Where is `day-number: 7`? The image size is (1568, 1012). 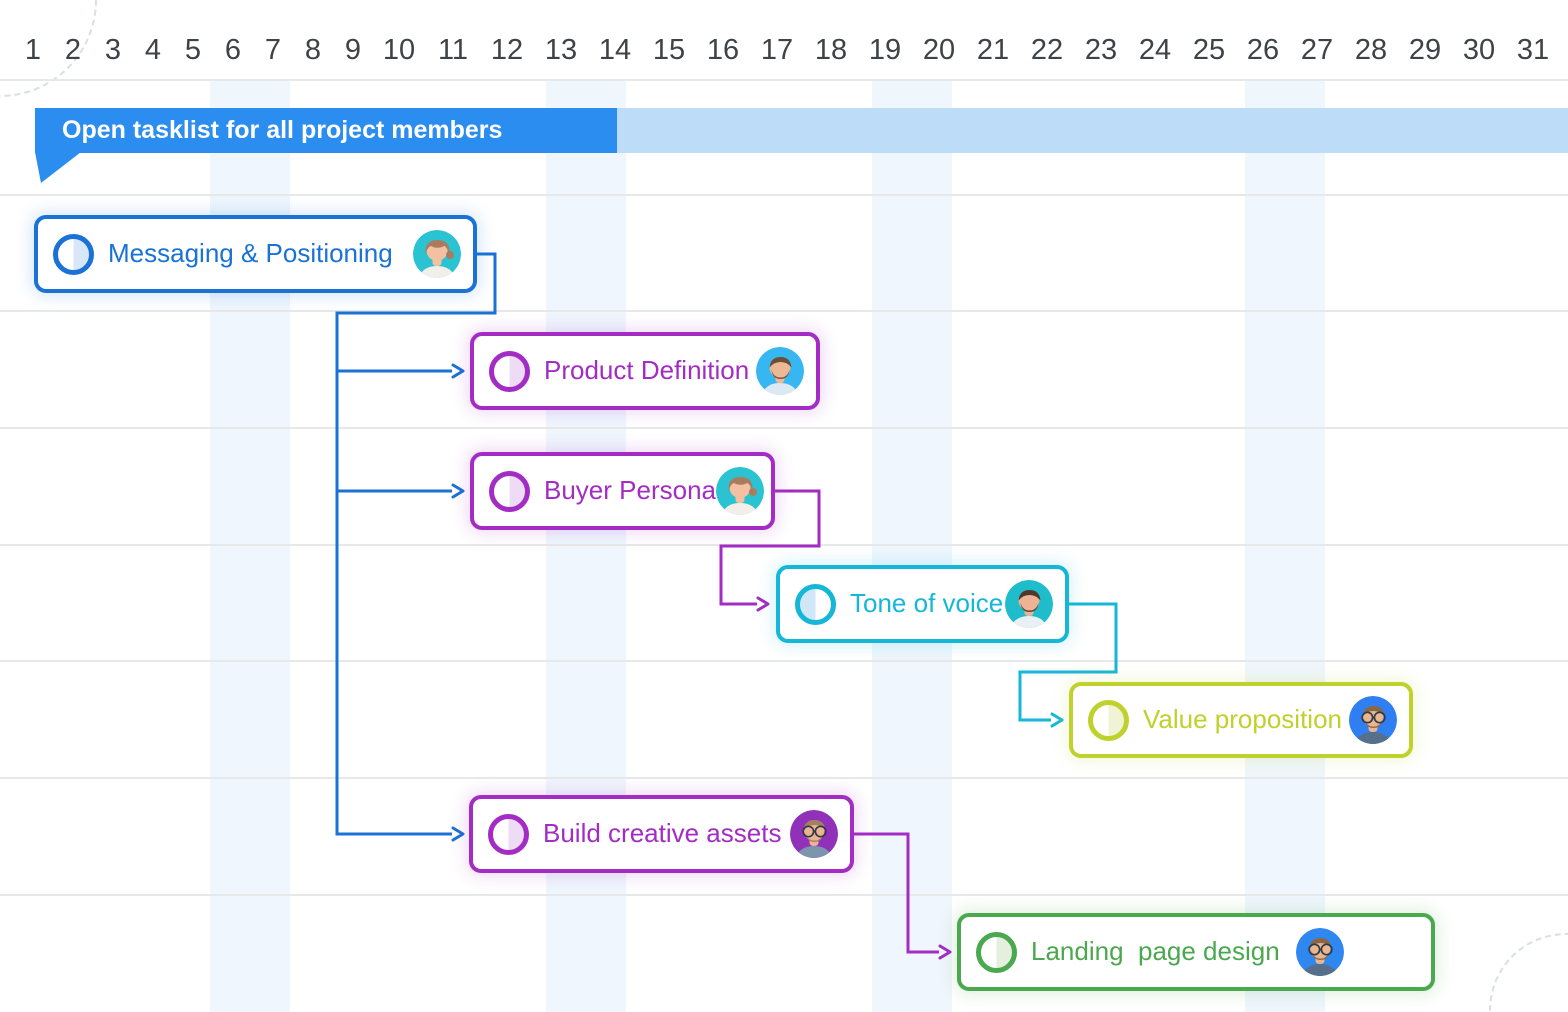
day-number: 7 is located at coordinates (273, 50).